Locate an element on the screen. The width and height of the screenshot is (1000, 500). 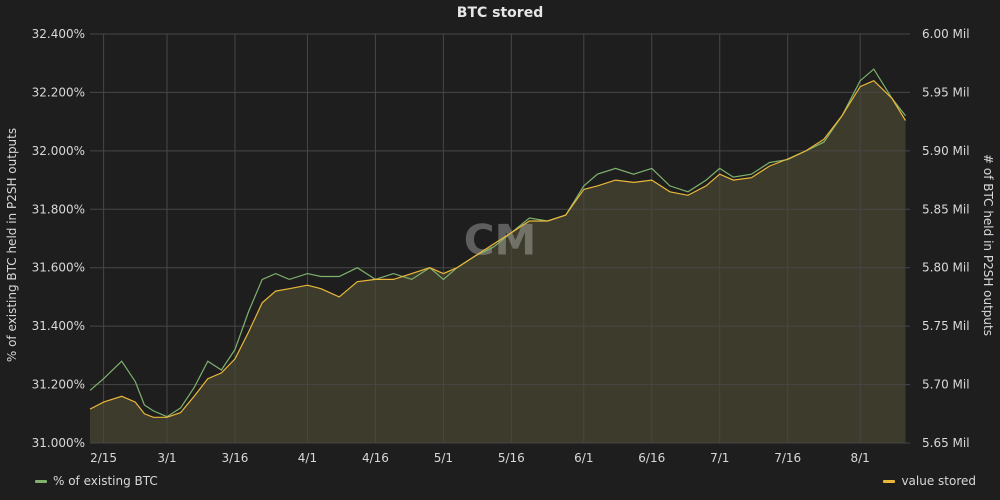
x-tick-label: 6/16 is located at coordinates (651, 458).